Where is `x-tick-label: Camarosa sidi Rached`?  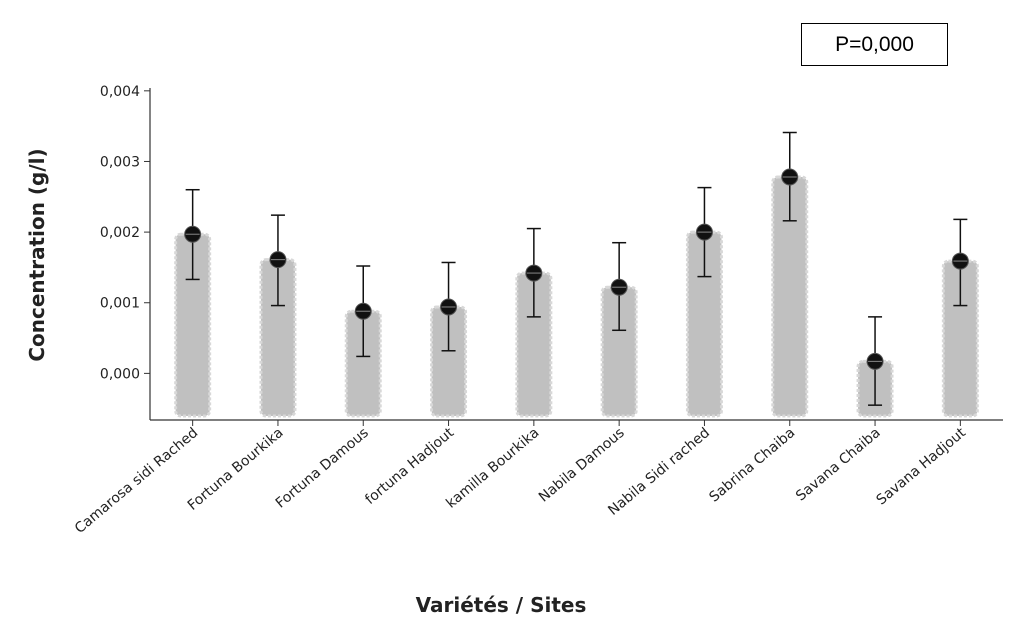 x-tick-label: Camarosa sidi Rached is located at coordinates (136, 481).